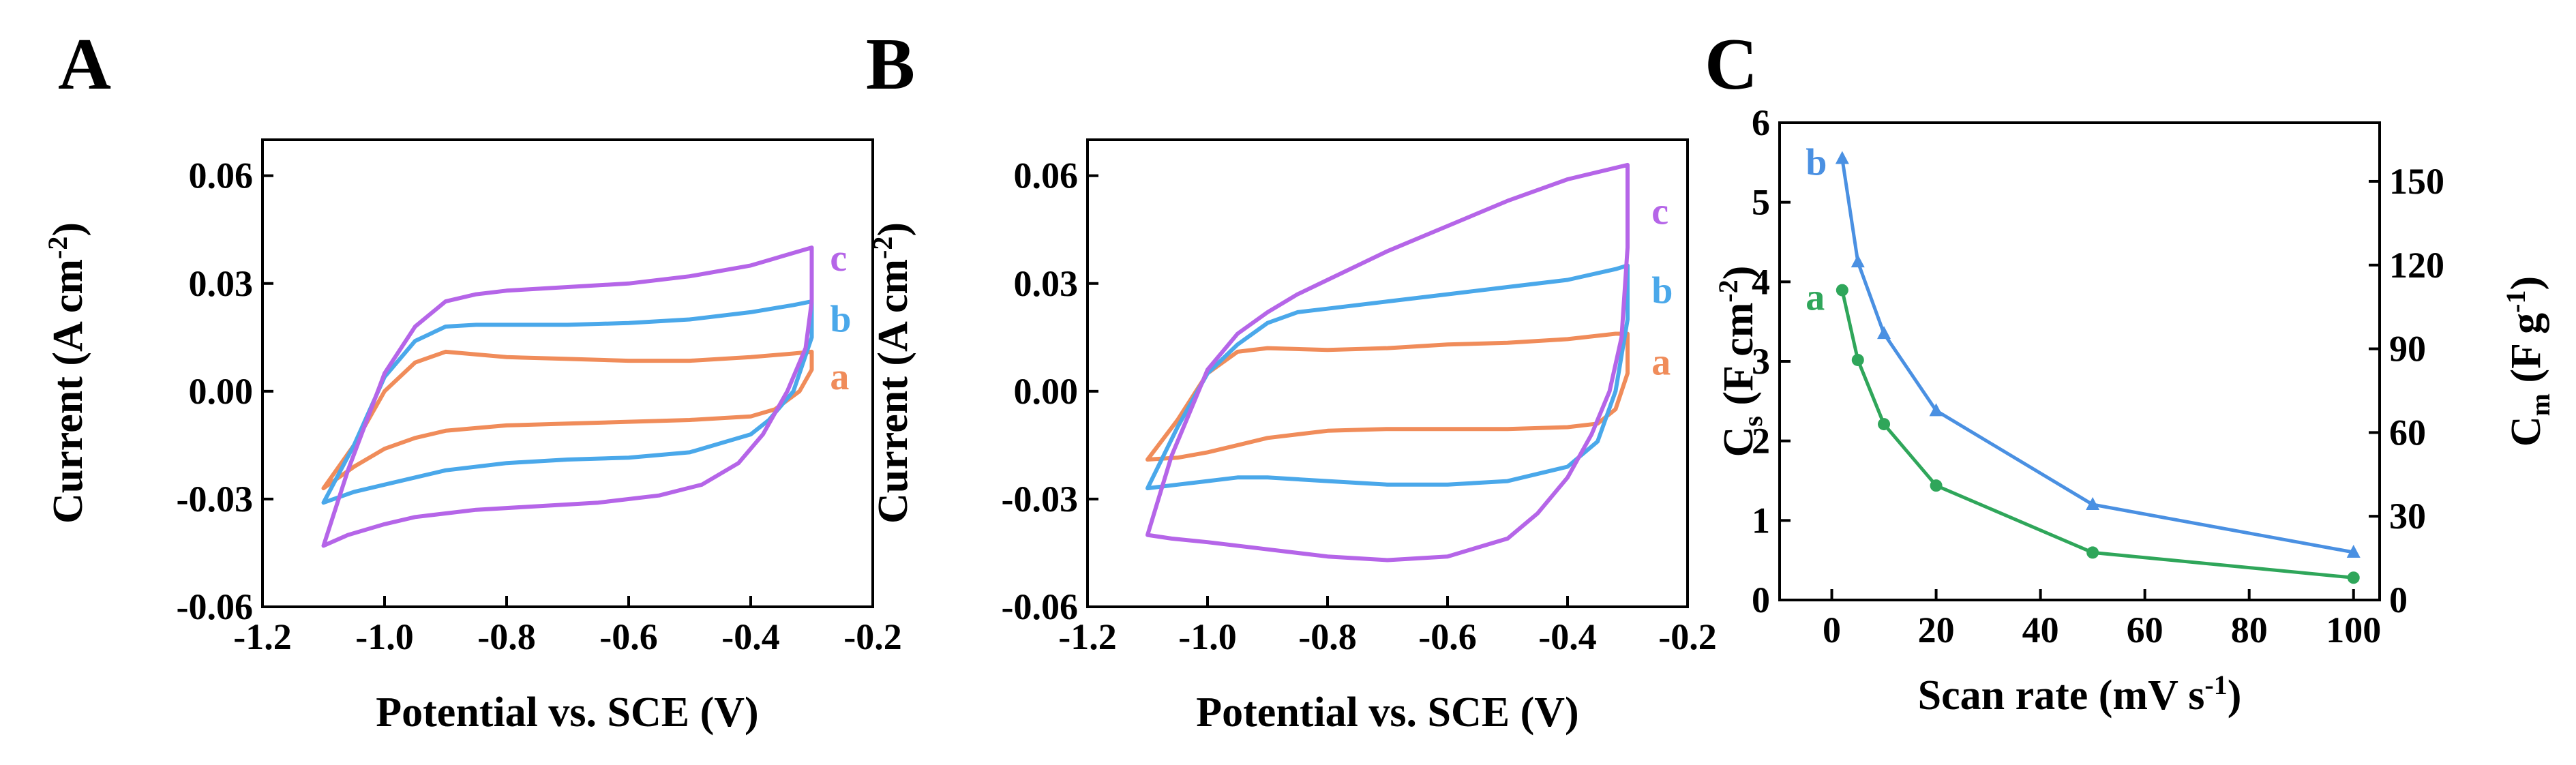  What do you see at coordinates (1816, 162) in the screenshot?
I see `series-label-b: b` at bounding box center [1816, 162].